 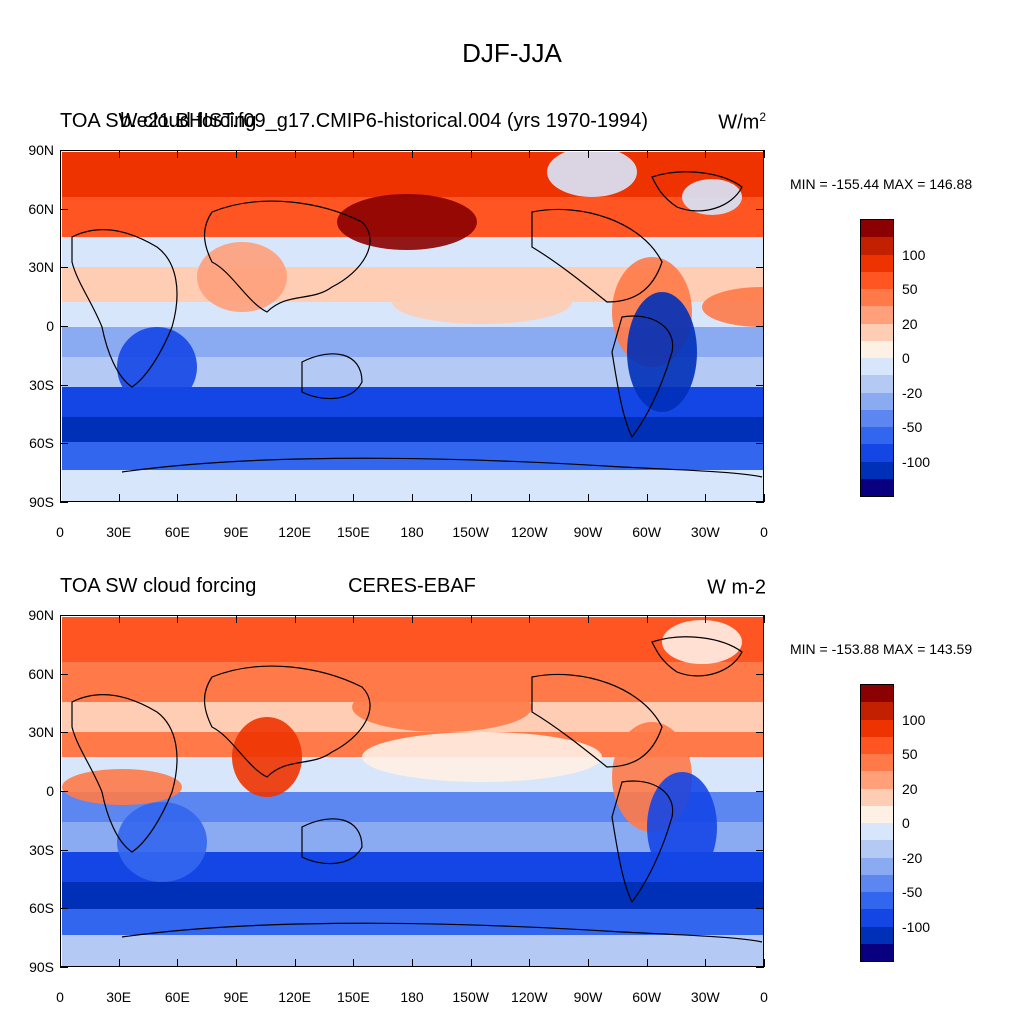 I want to click on lon-tick-label: 0, so click(x=60, y=997).